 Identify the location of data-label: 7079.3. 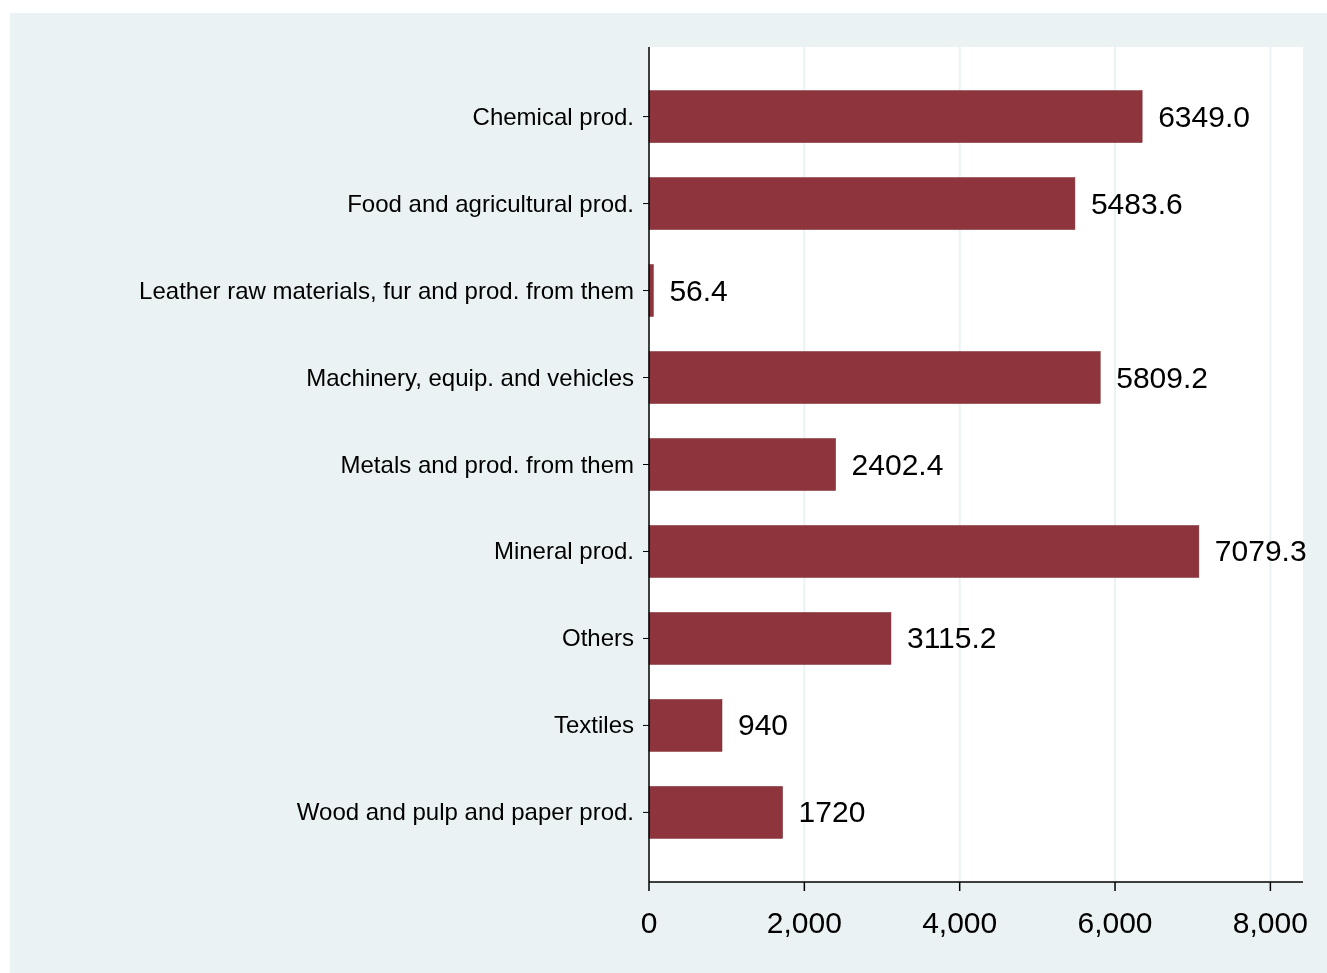
(1260, 551).